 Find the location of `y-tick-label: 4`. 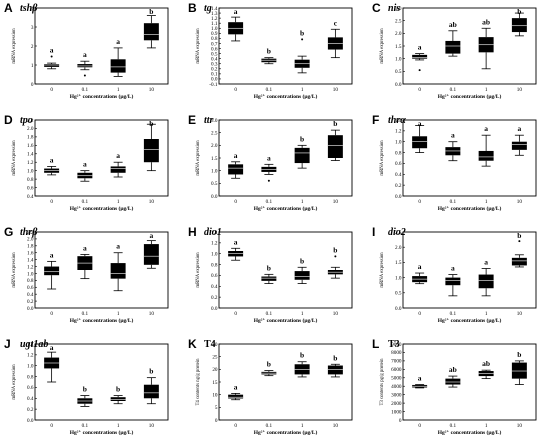

y-tick-label: 4 is located at coordinates (32, 9).